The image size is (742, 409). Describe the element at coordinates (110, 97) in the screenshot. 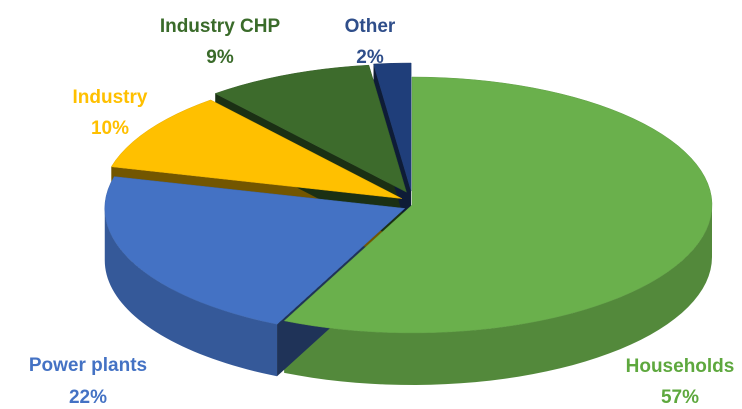

I see `slice-label: Industry` at that location.